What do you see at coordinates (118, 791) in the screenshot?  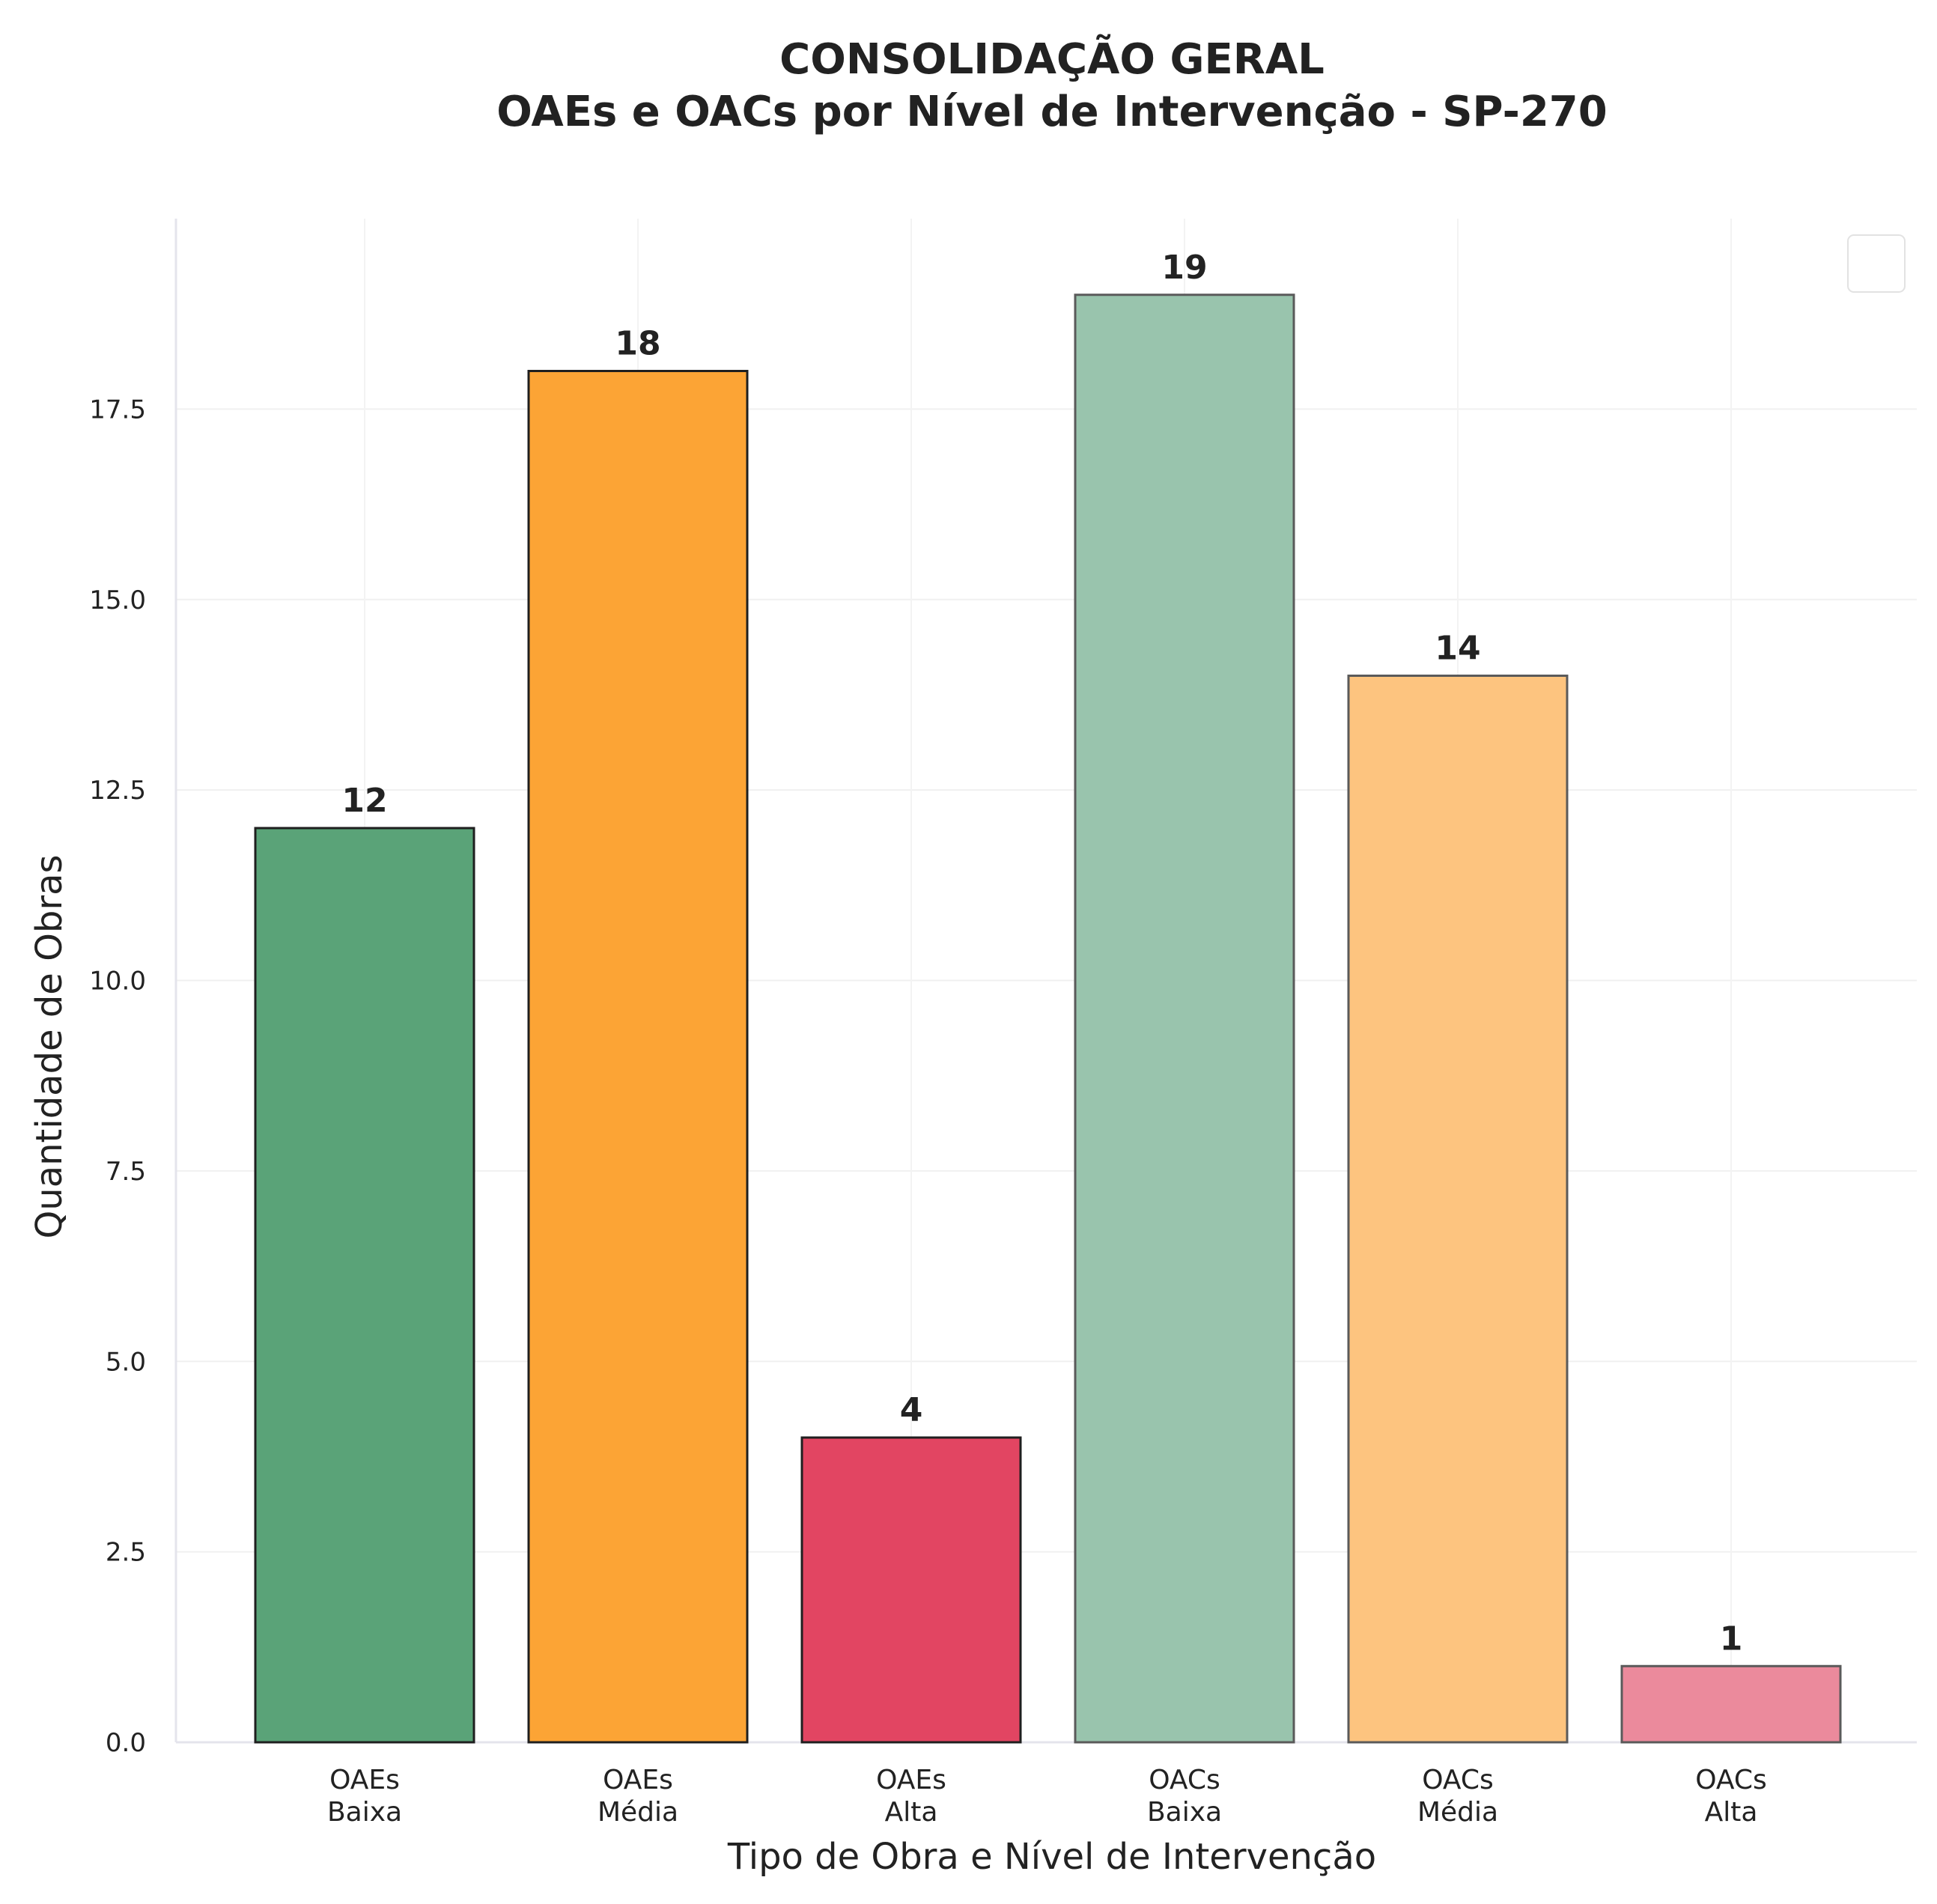 I see `y-tick-label: 12.5` at bounding box center [118, 791].